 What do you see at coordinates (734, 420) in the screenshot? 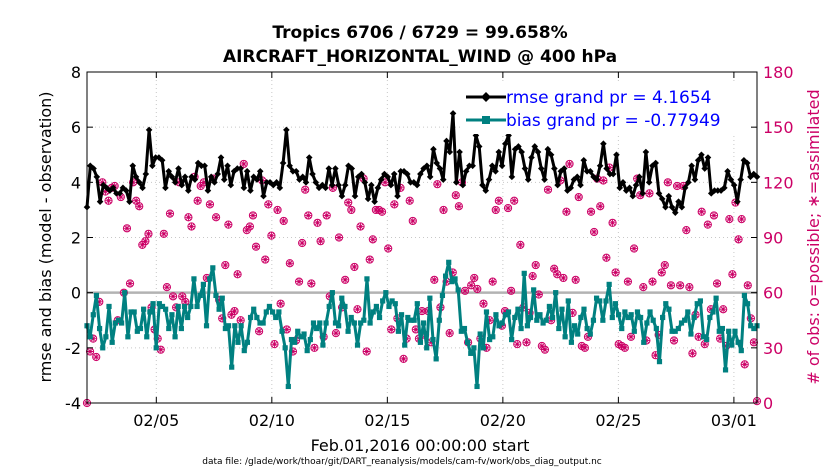
I see `x-tick-label: 03/01` at bounding box center [734, 420].